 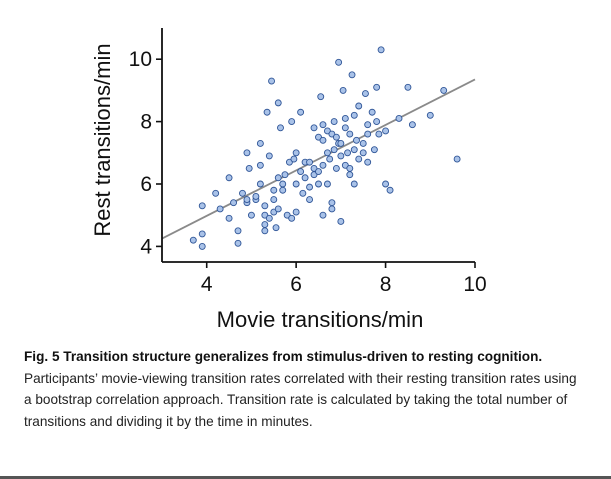 I want to click on y-tick-label: 10, so click(x=140, y=59).